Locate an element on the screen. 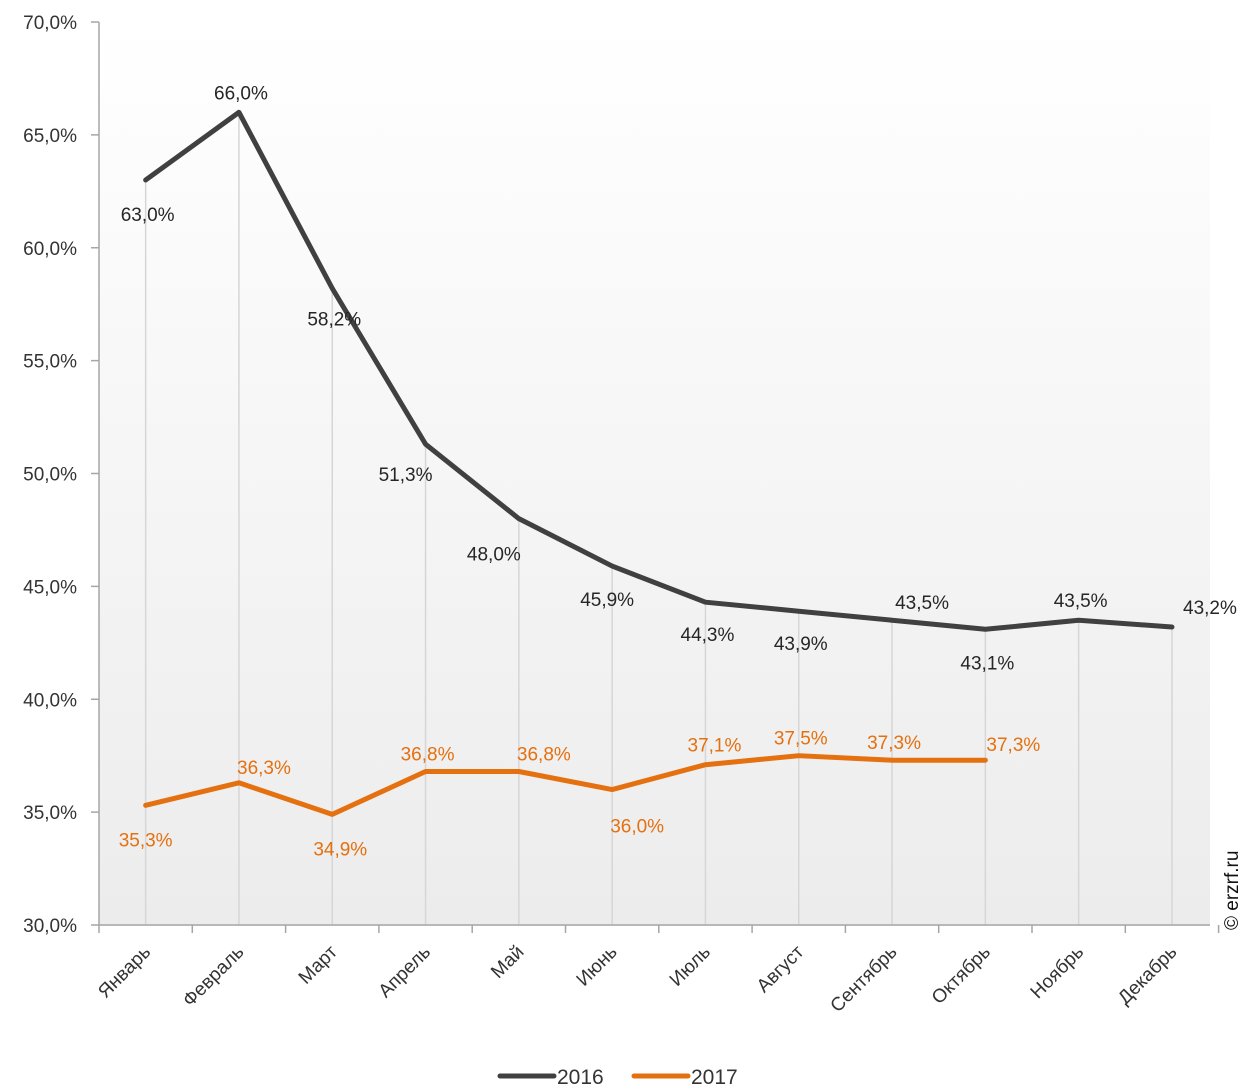 The image size is (1250, 1090). y-tick-label: 70,0% is located at coordinates (50, 23).